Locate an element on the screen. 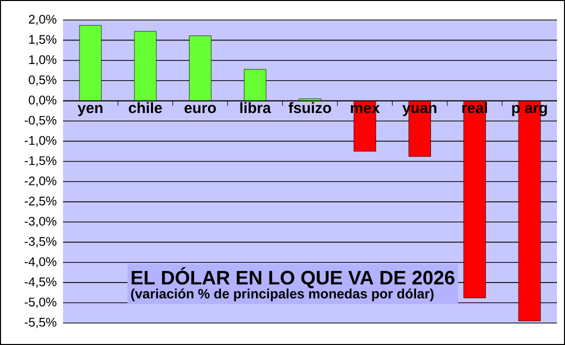 The image size is (565, 345). y-tick-label: -3,0% is located at coordinates (40, 222).